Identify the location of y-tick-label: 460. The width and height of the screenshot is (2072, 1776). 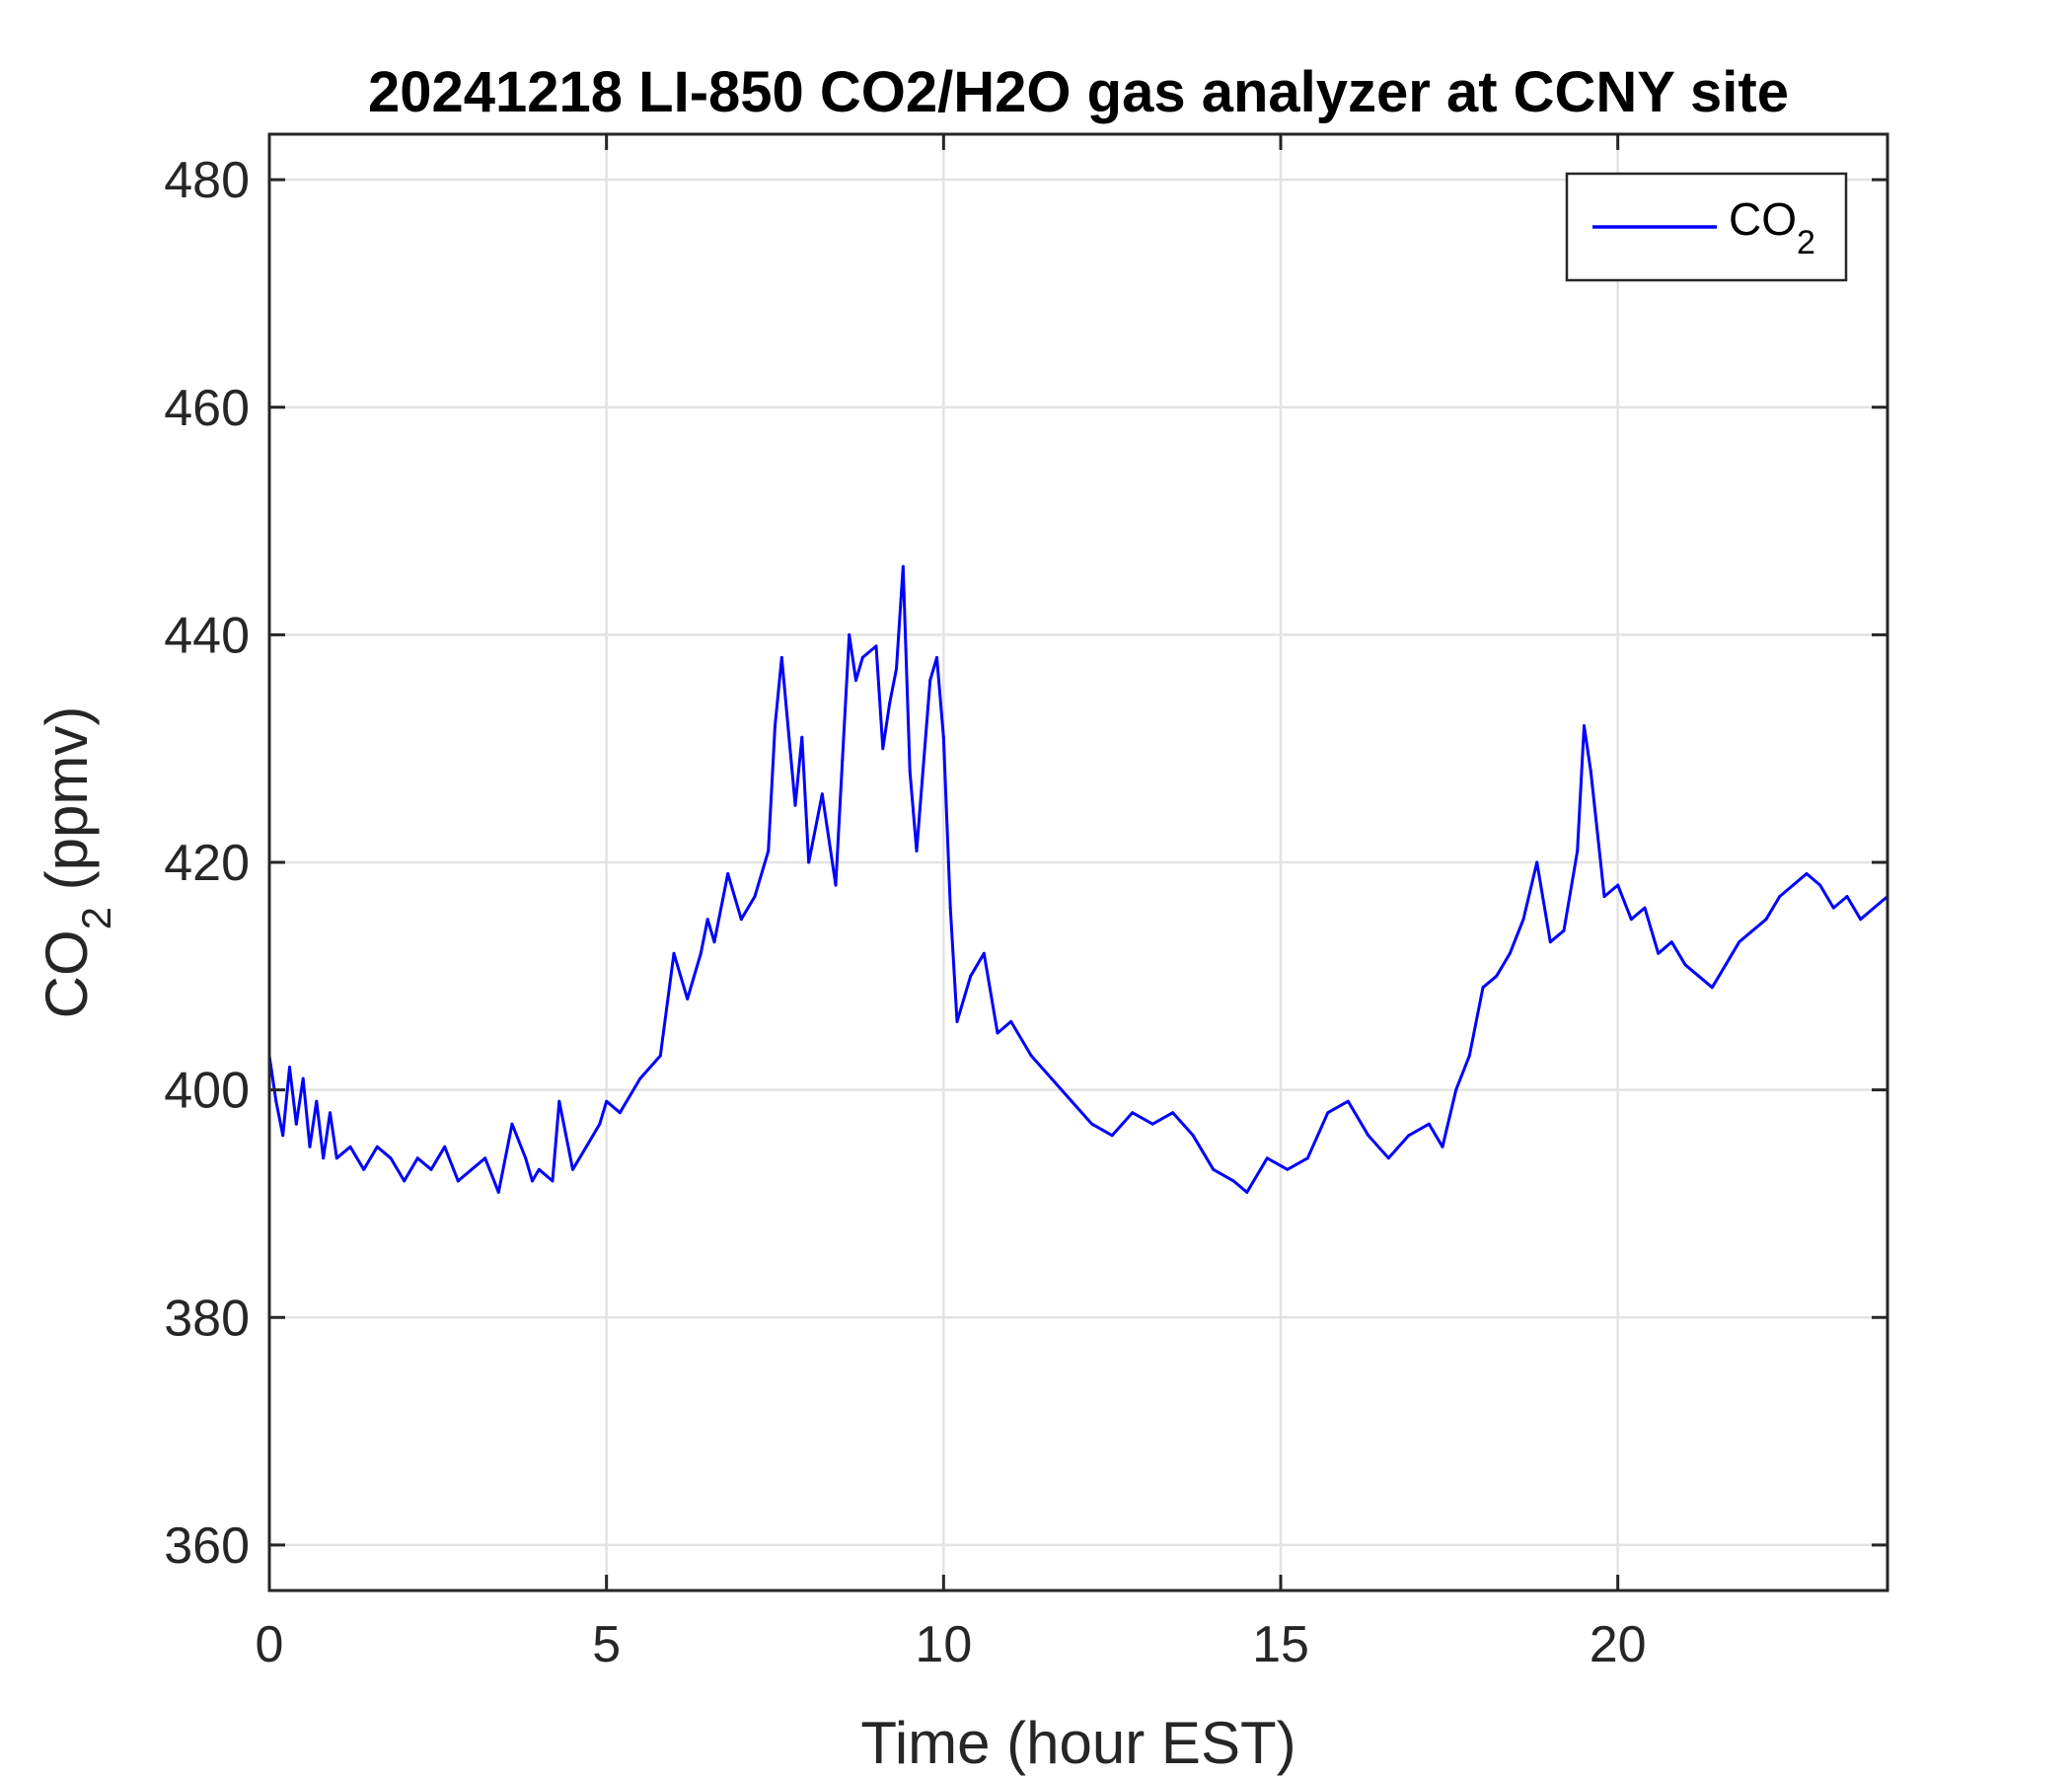
(207, 409).